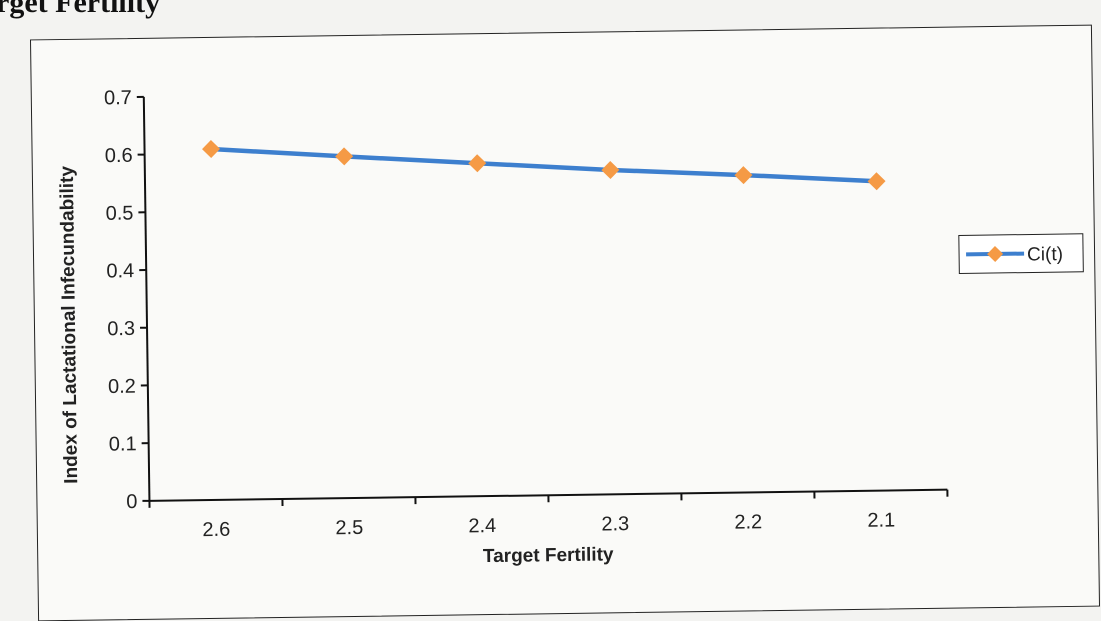 The width and height of the screenshot is (1101, 621). Describe the element at coordinates (123, 444) in the screenshot. I see `y-tick-label: 0.1` at that location.